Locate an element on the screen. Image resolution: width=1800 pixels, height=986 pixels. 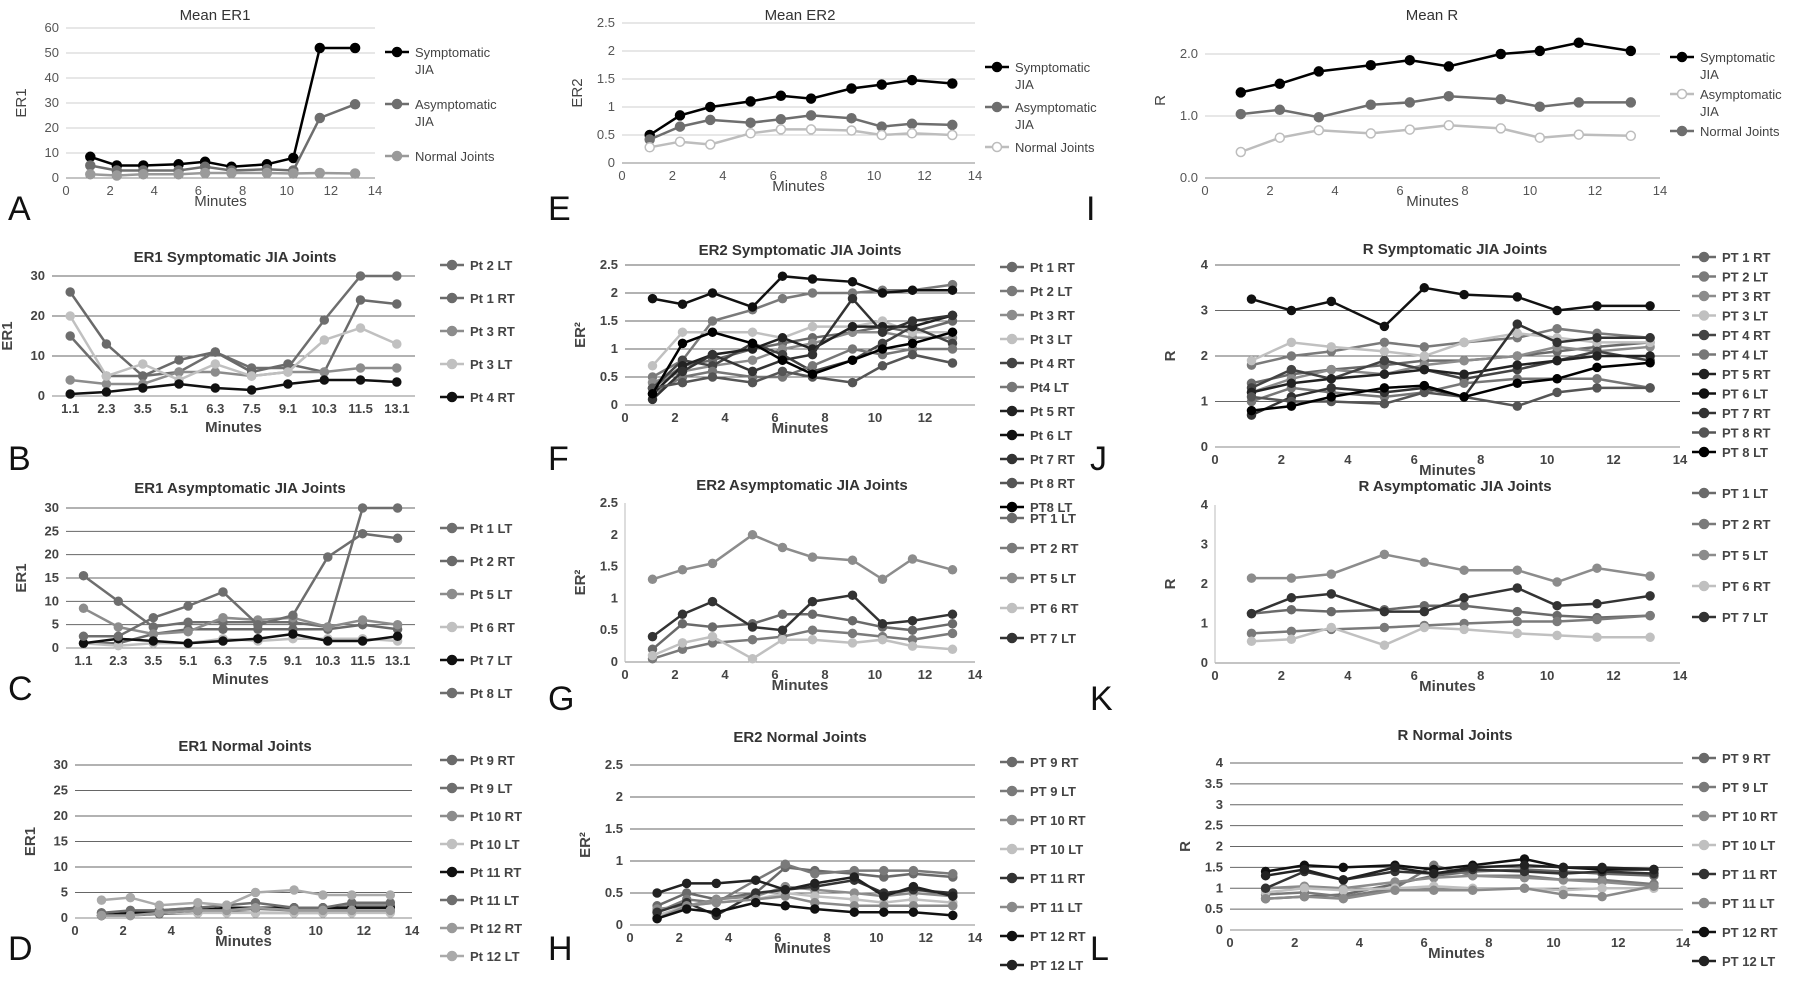
y-tick-label: 2 is located at coordinates (619, 796).